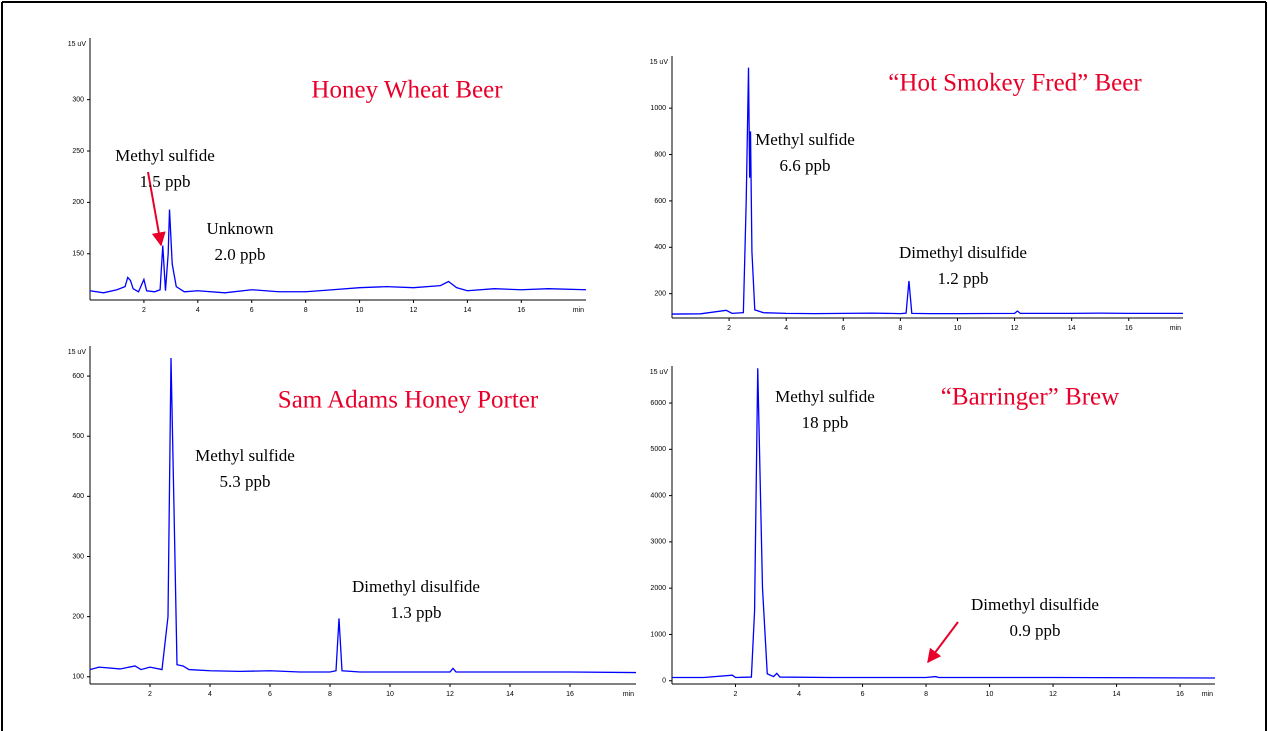 The image size is (1268, 731). I want to click on y-tick-label: 6000, so click(658, 403).